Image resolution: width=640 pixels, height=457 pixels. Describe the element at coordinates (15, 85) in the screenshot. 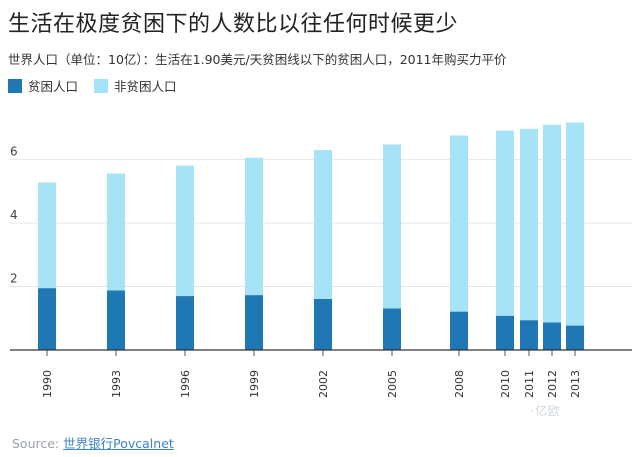

I see `legend-swatch-poor` at that location.